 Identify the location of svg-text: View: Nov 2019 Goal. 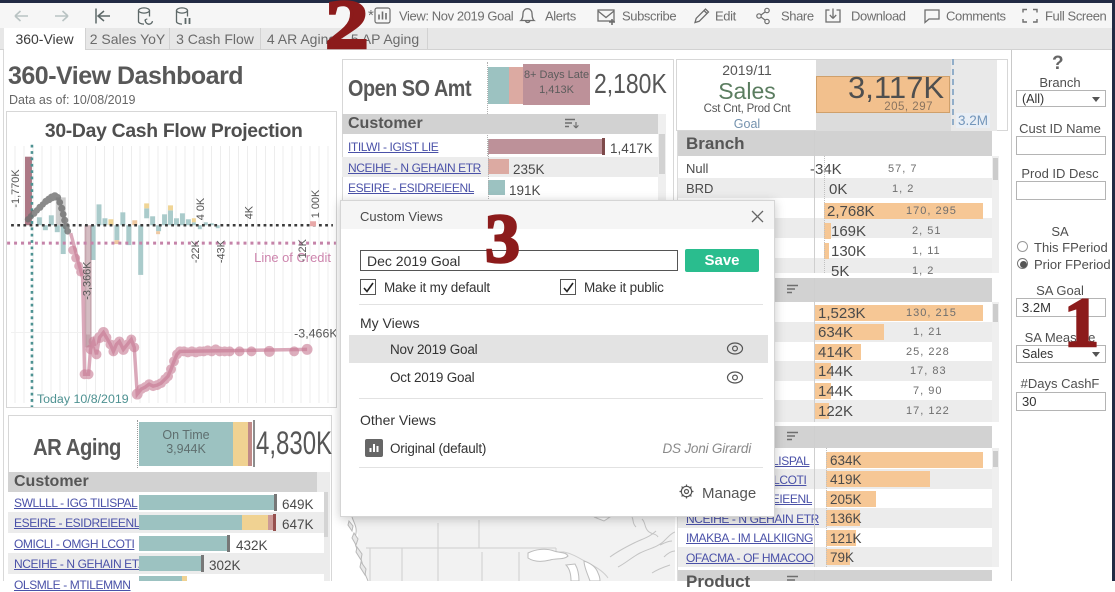
(456, 16).